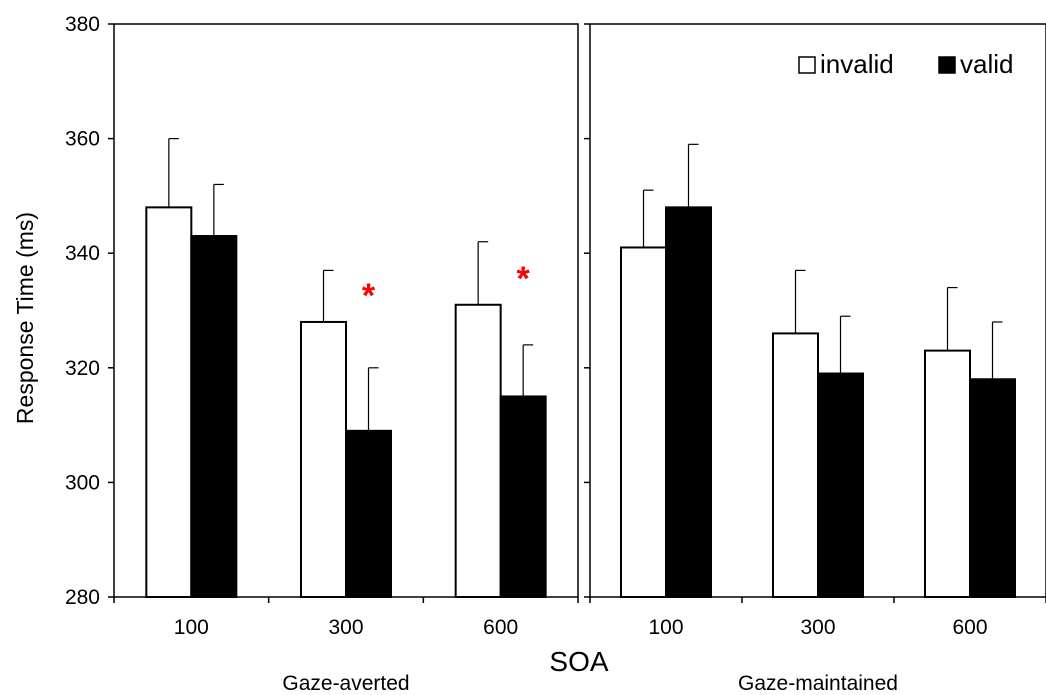  What do you see at coordinates (82, 597) in the screenshot?
I see `y-tick-label: 280` at bounding box center [82, 597].